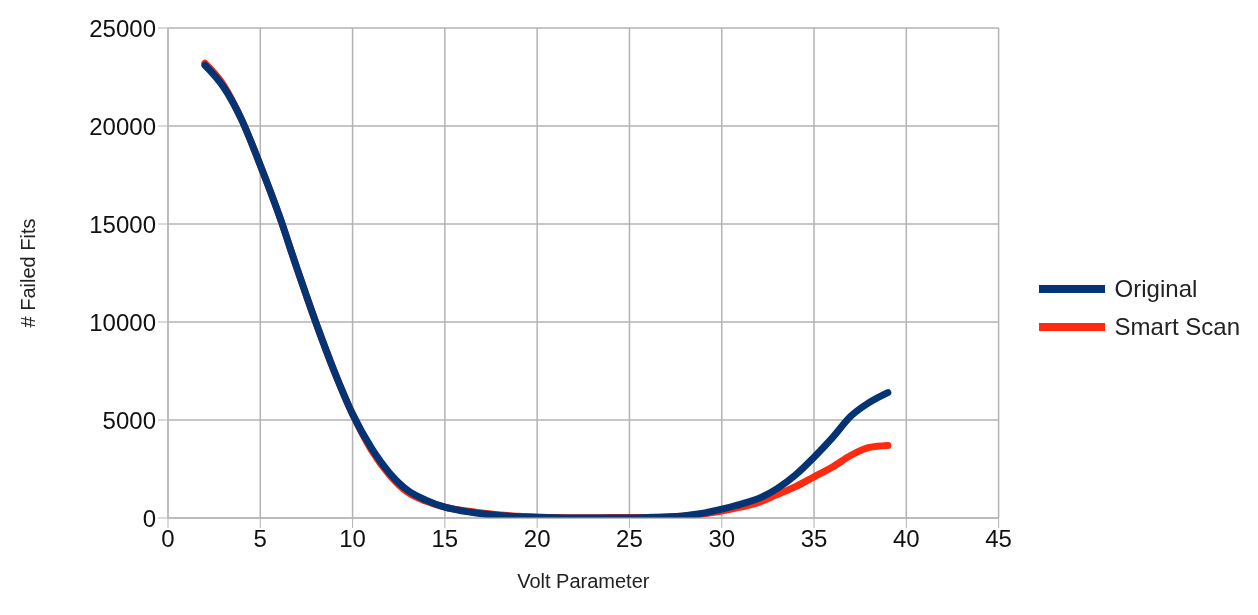 This screenshot has height=615, width=1258. Describe the element at coordinates (28, 273) in the screenshot. I see `y-axis-title: # Failed Fits` at that location.